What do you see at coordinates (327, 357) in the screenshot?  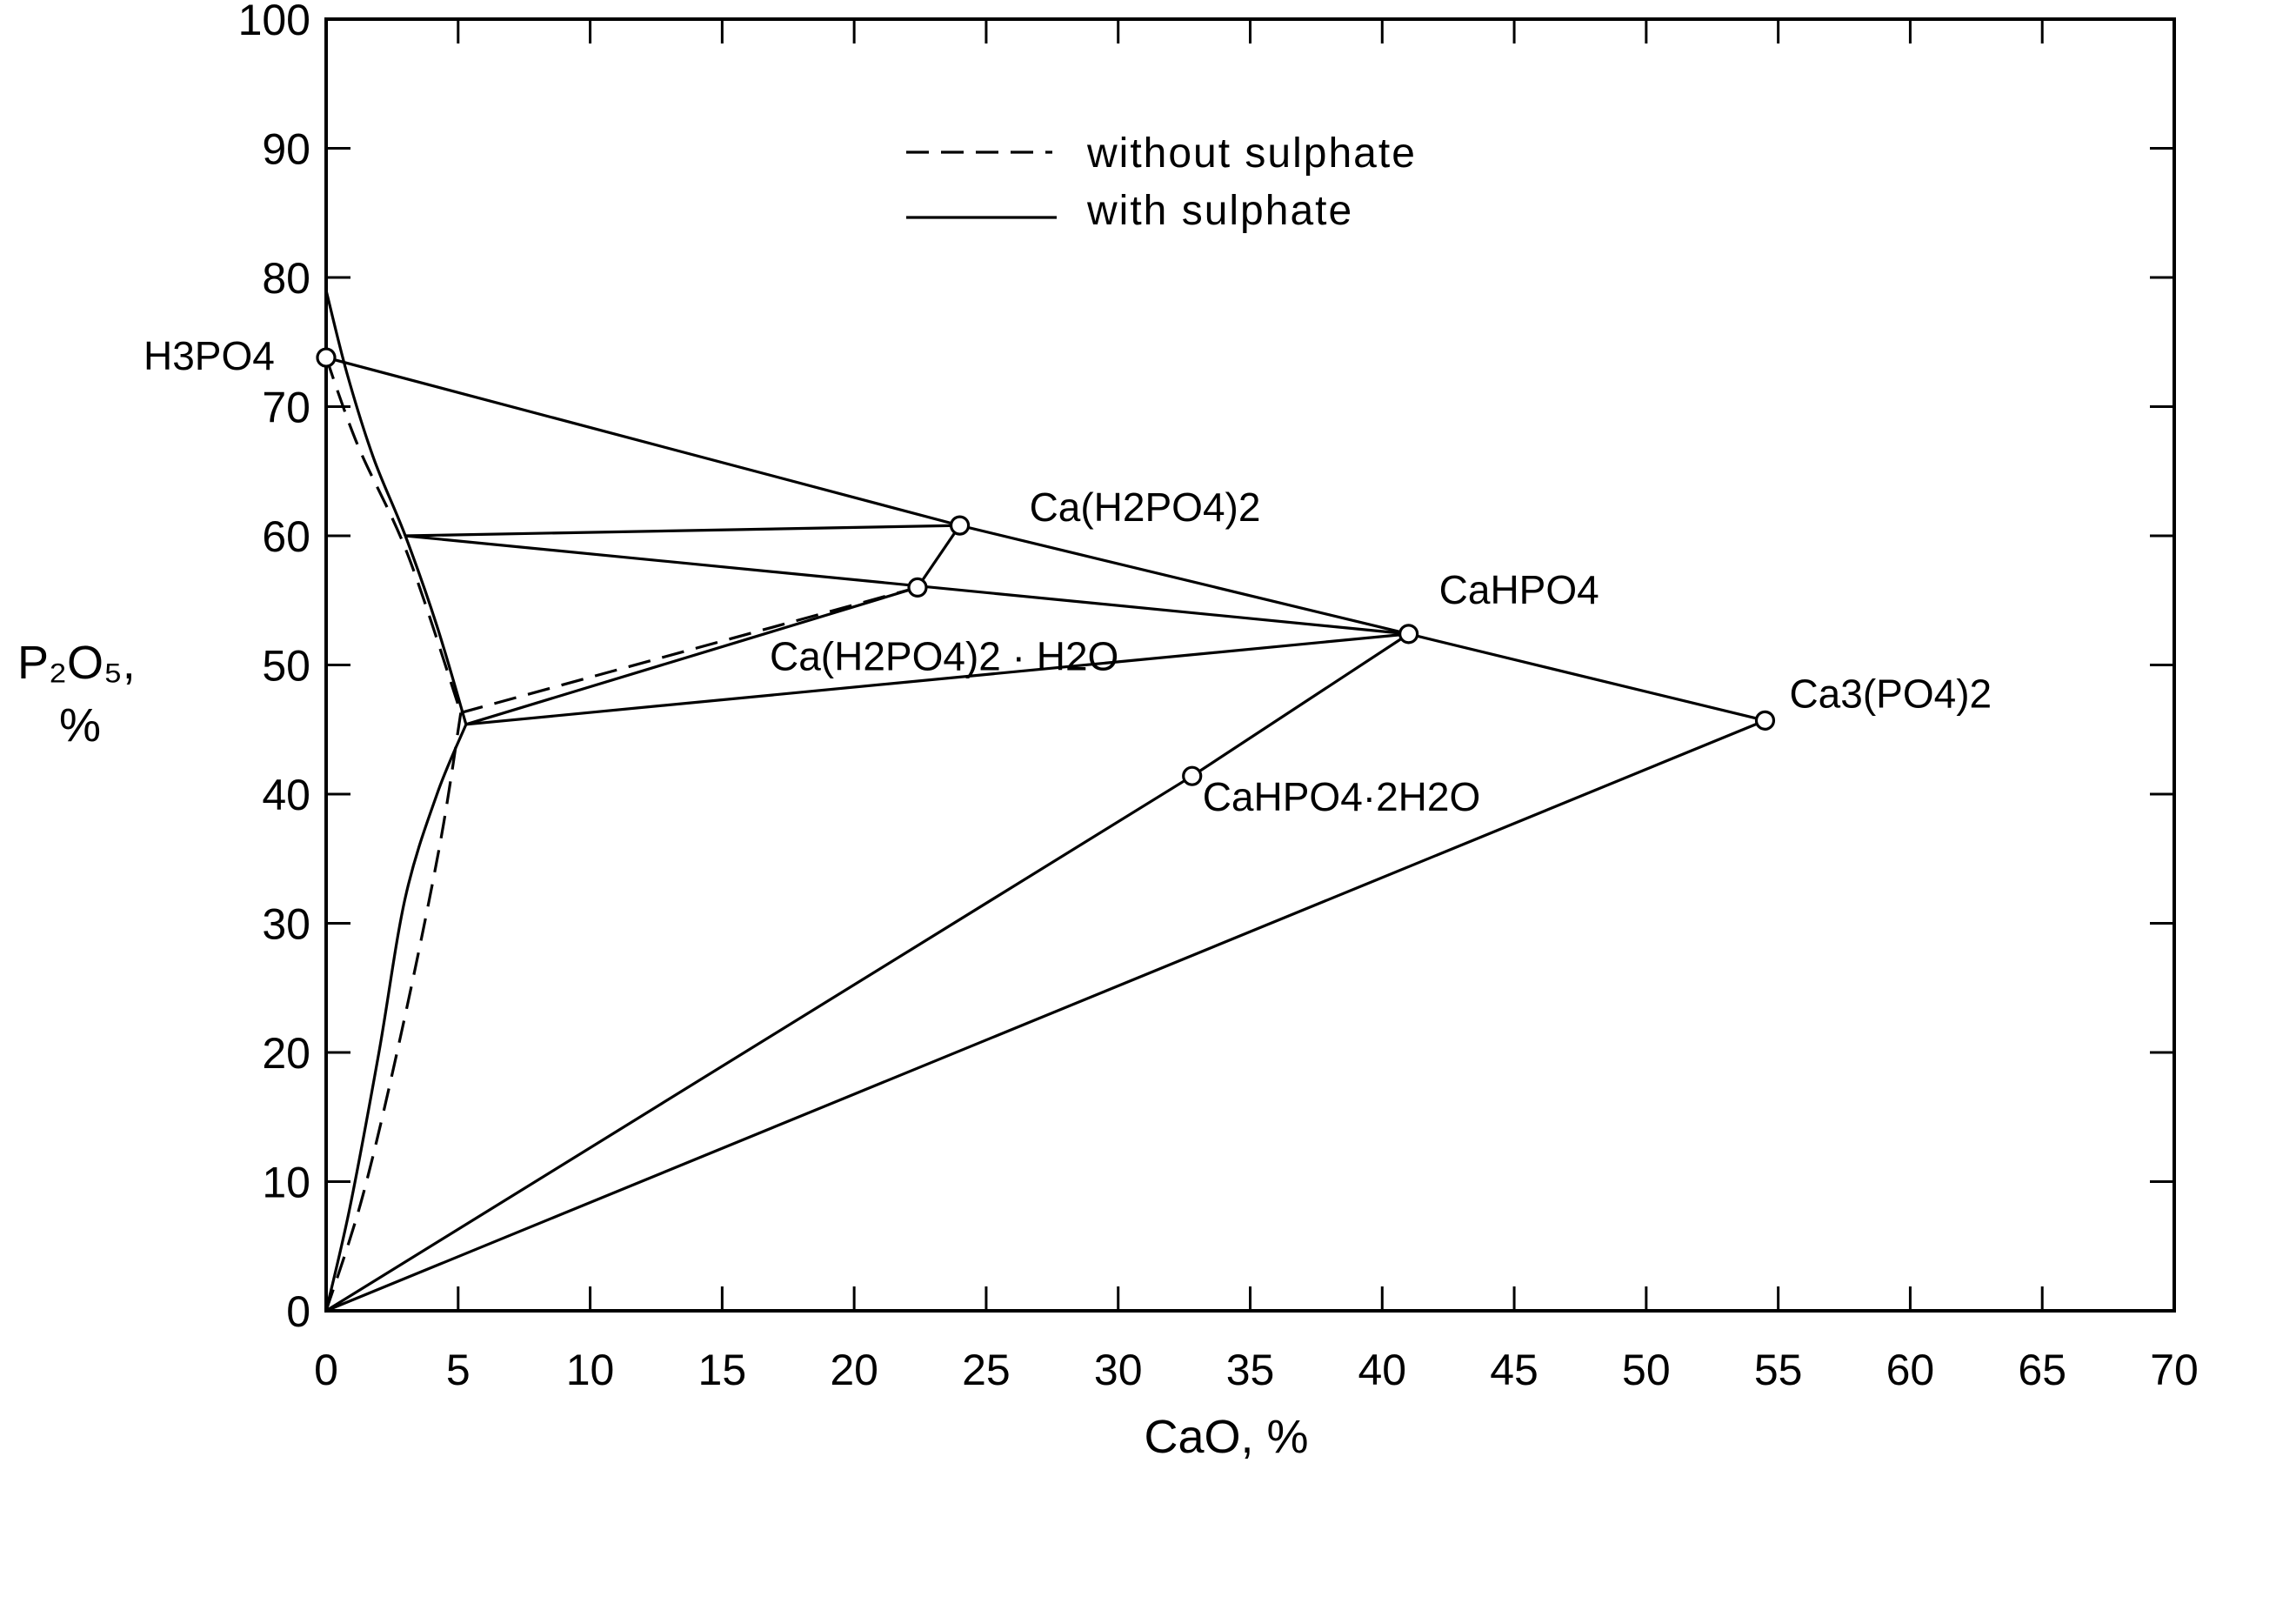 I see `point-h3po4` at bounding box center [327, 357].